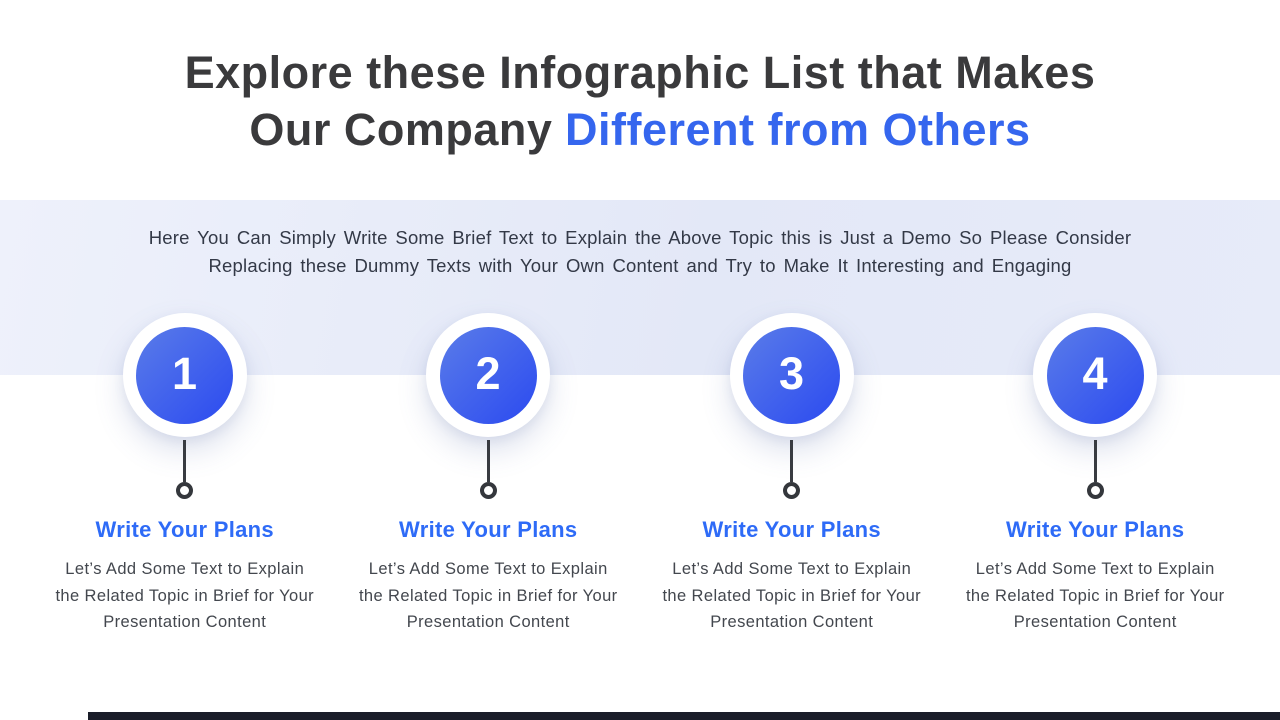  Describe the element at coordinates (488, 529) in the screenshot. I see `step-2-heading: Write Your Plans` at that location.